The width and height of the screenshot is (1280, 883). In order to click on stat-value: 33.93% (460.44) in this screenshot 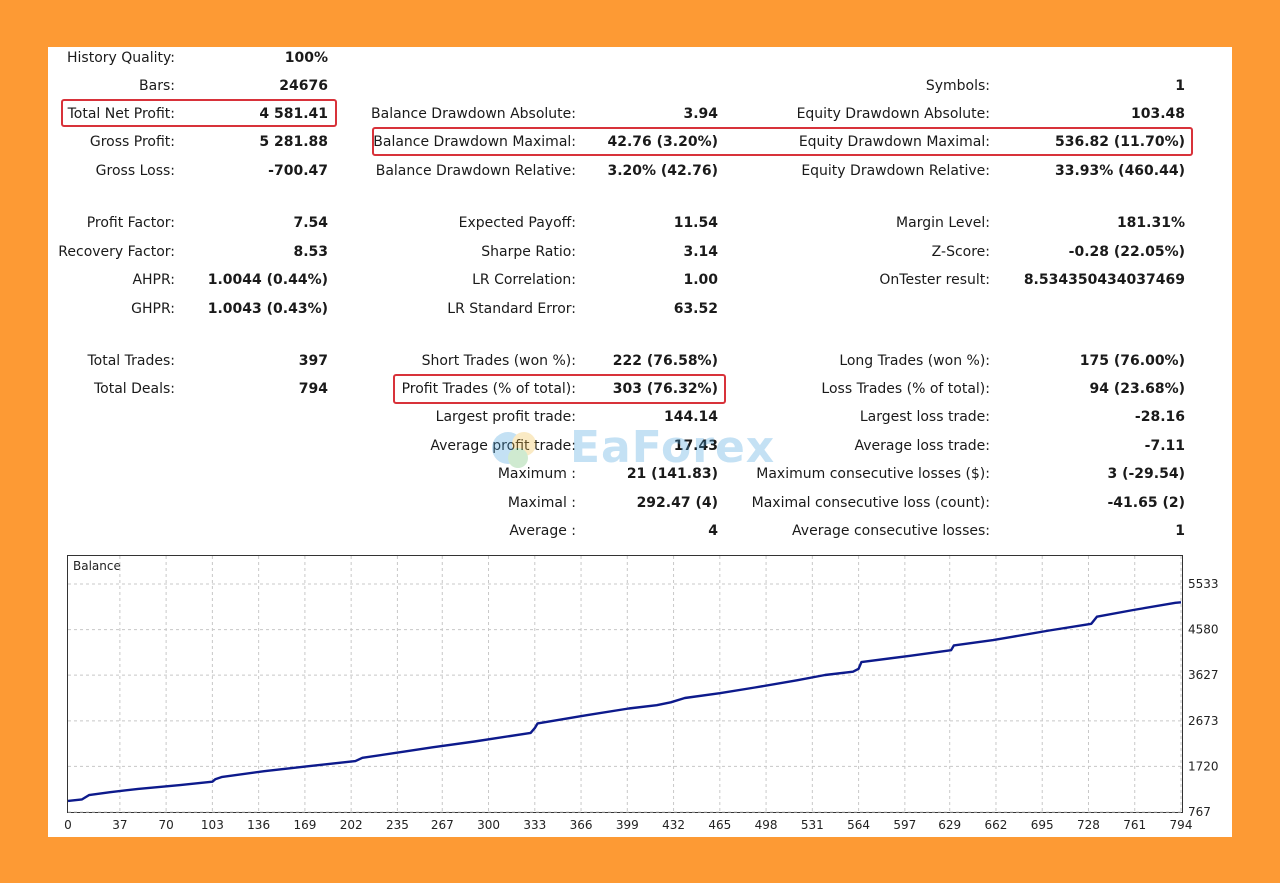, I will do `click(1119, 171)`.